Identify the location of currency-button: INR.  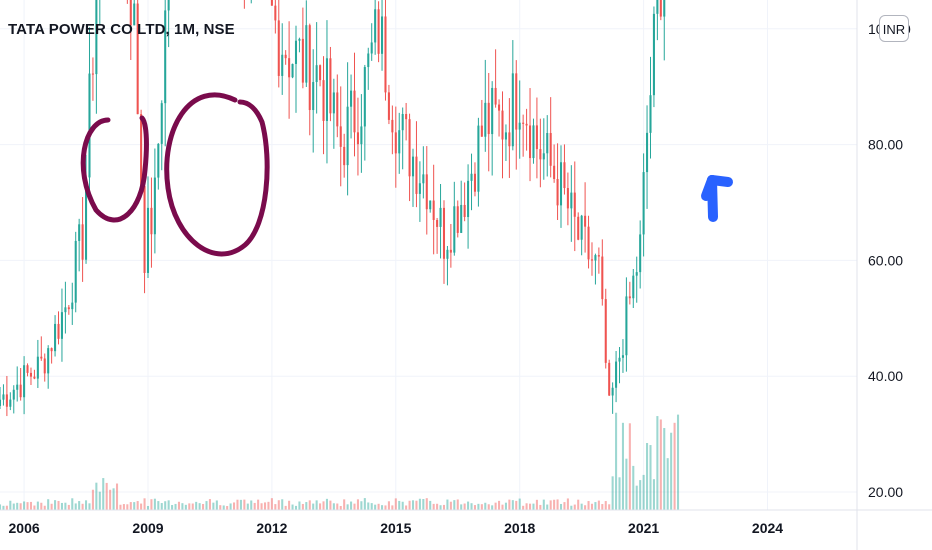
(894, 28).